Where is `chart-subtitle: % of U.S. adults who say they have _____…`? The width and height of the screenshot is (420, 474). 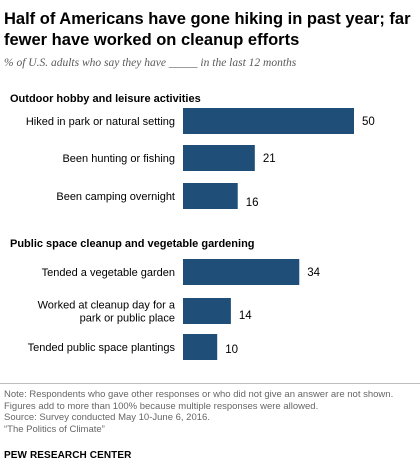
chart-subtitle: % of U.S. adults who say they have _____… is located at coordinates (150, 63).